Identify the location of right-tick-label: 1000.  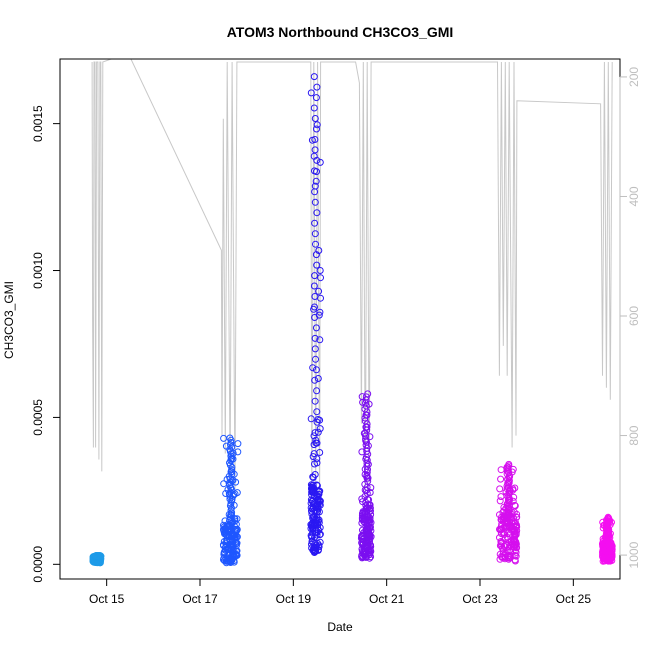
(634, 554).